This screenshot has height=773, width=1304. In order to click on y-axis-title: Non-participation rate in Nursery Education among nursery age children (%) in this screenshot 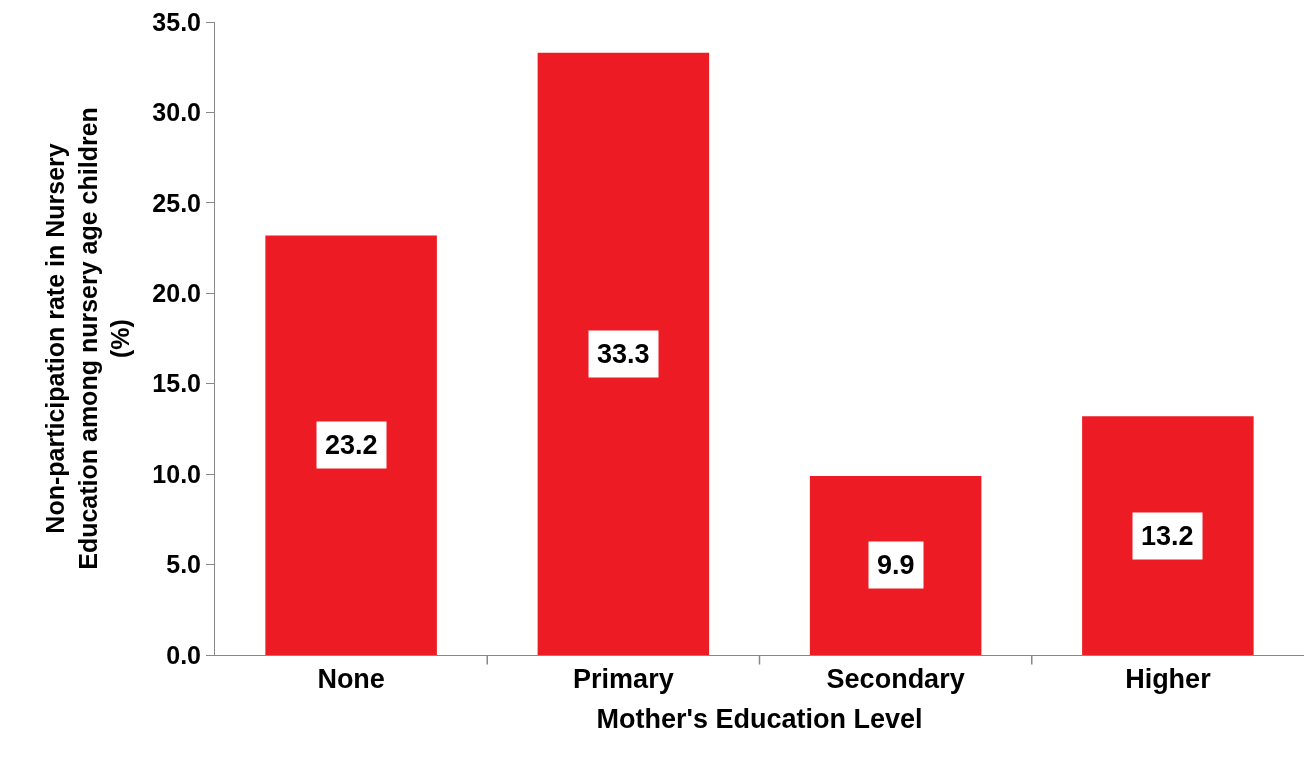, I will do `click(88, 338)`.